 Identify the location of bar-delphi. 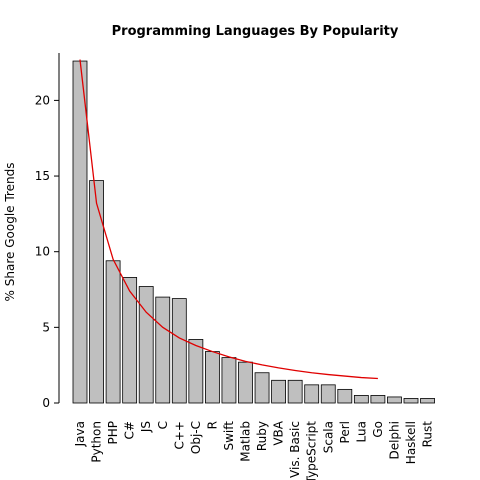
(394, 400).